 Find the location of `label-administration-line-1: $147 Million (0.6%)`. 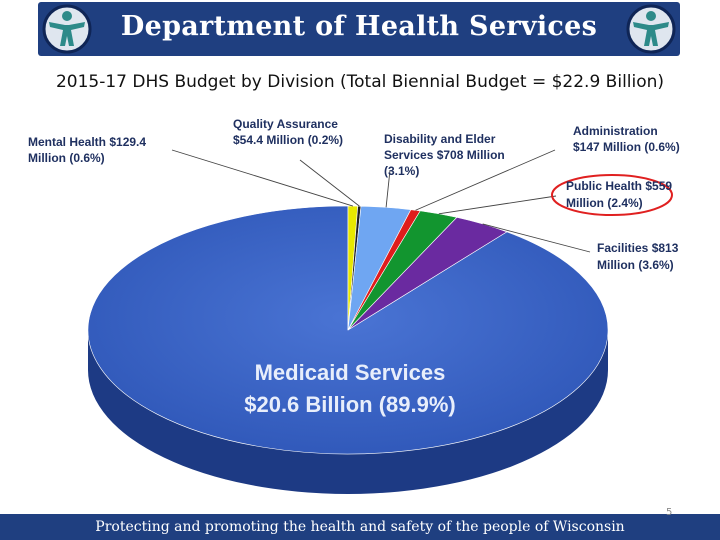

label-administration-line-1: $147 Million (0.6%) is located at coordinates (626, 147).